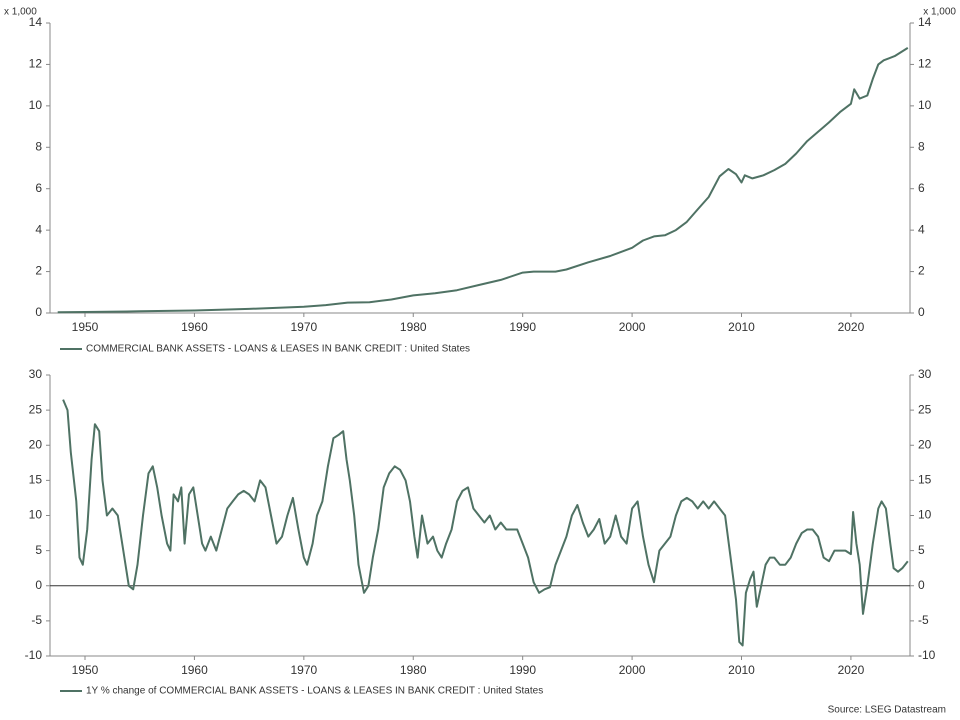  What do you see at coordinates (887, 710) in the screenshot?
I see `source-note: Source: LSEG Datastream` at bounding box center [887, 710].